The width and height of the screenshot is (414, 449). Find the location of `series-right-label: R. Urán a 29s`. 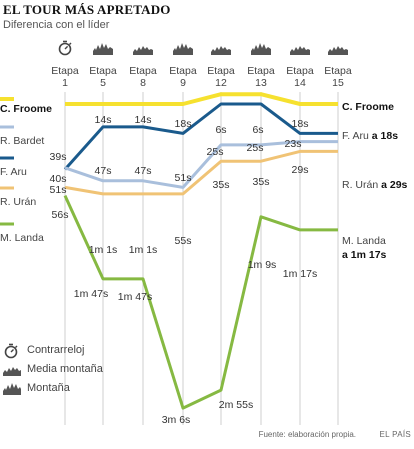

series-right-label: R. Urán a 29s is located at coordinates (375, 185).